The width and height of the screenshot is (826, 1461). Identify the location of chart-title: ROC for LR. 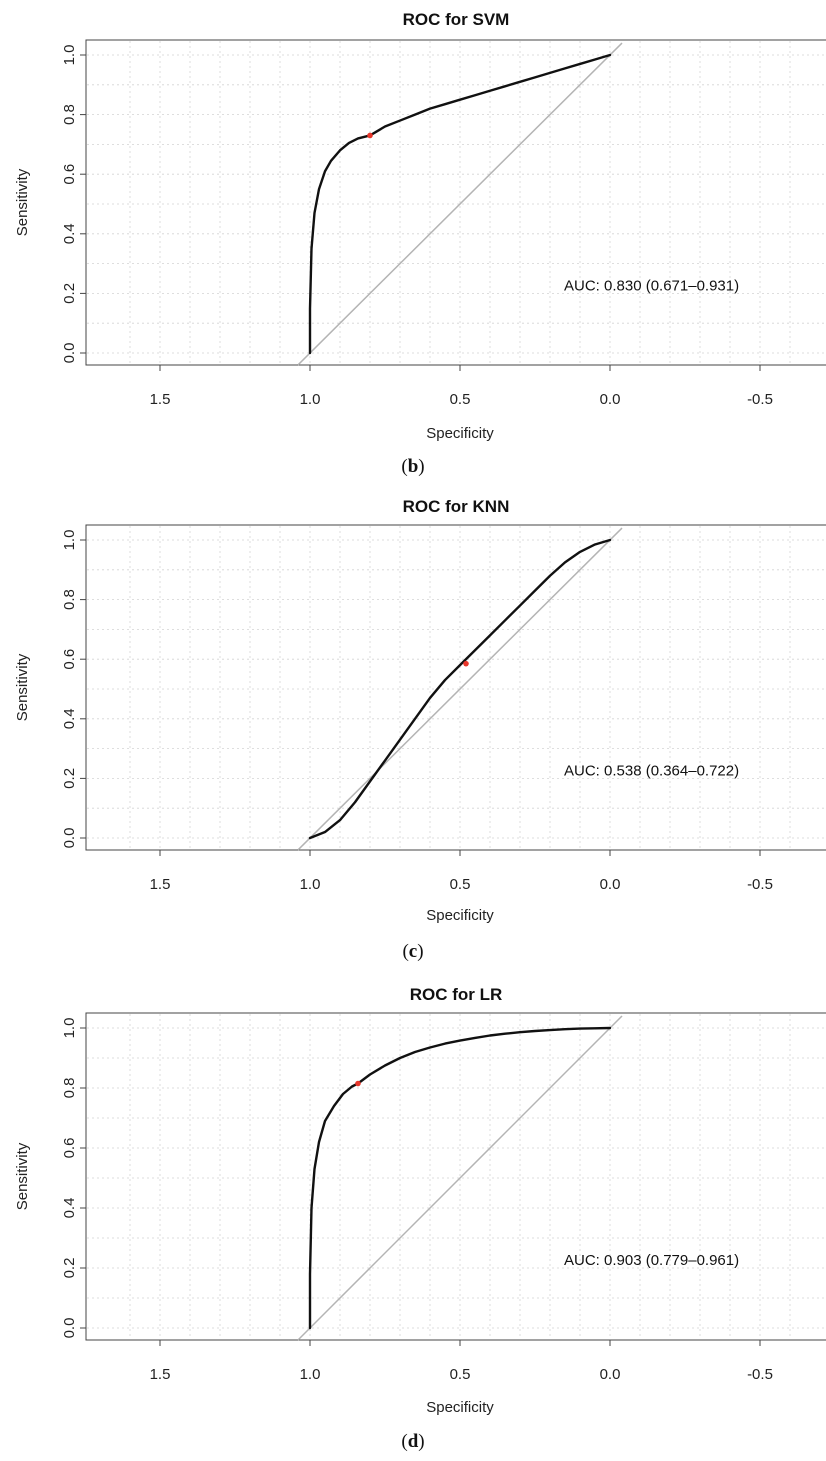
(456, 994).